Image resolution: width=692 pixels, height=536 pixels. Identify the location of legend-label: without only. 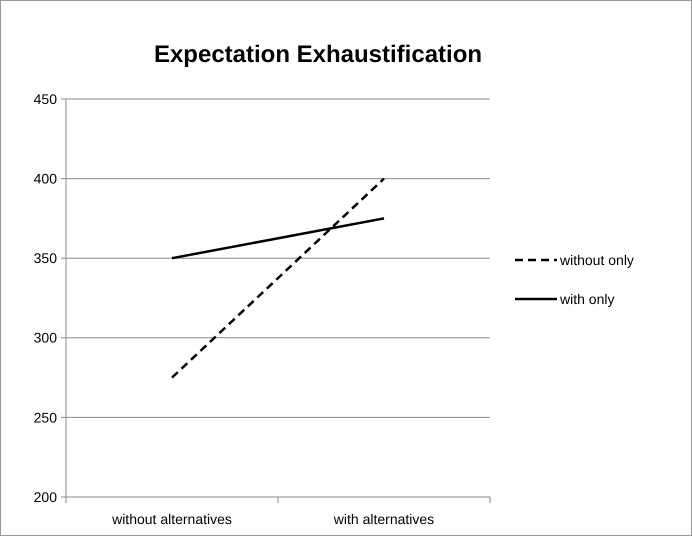
(596, 260).